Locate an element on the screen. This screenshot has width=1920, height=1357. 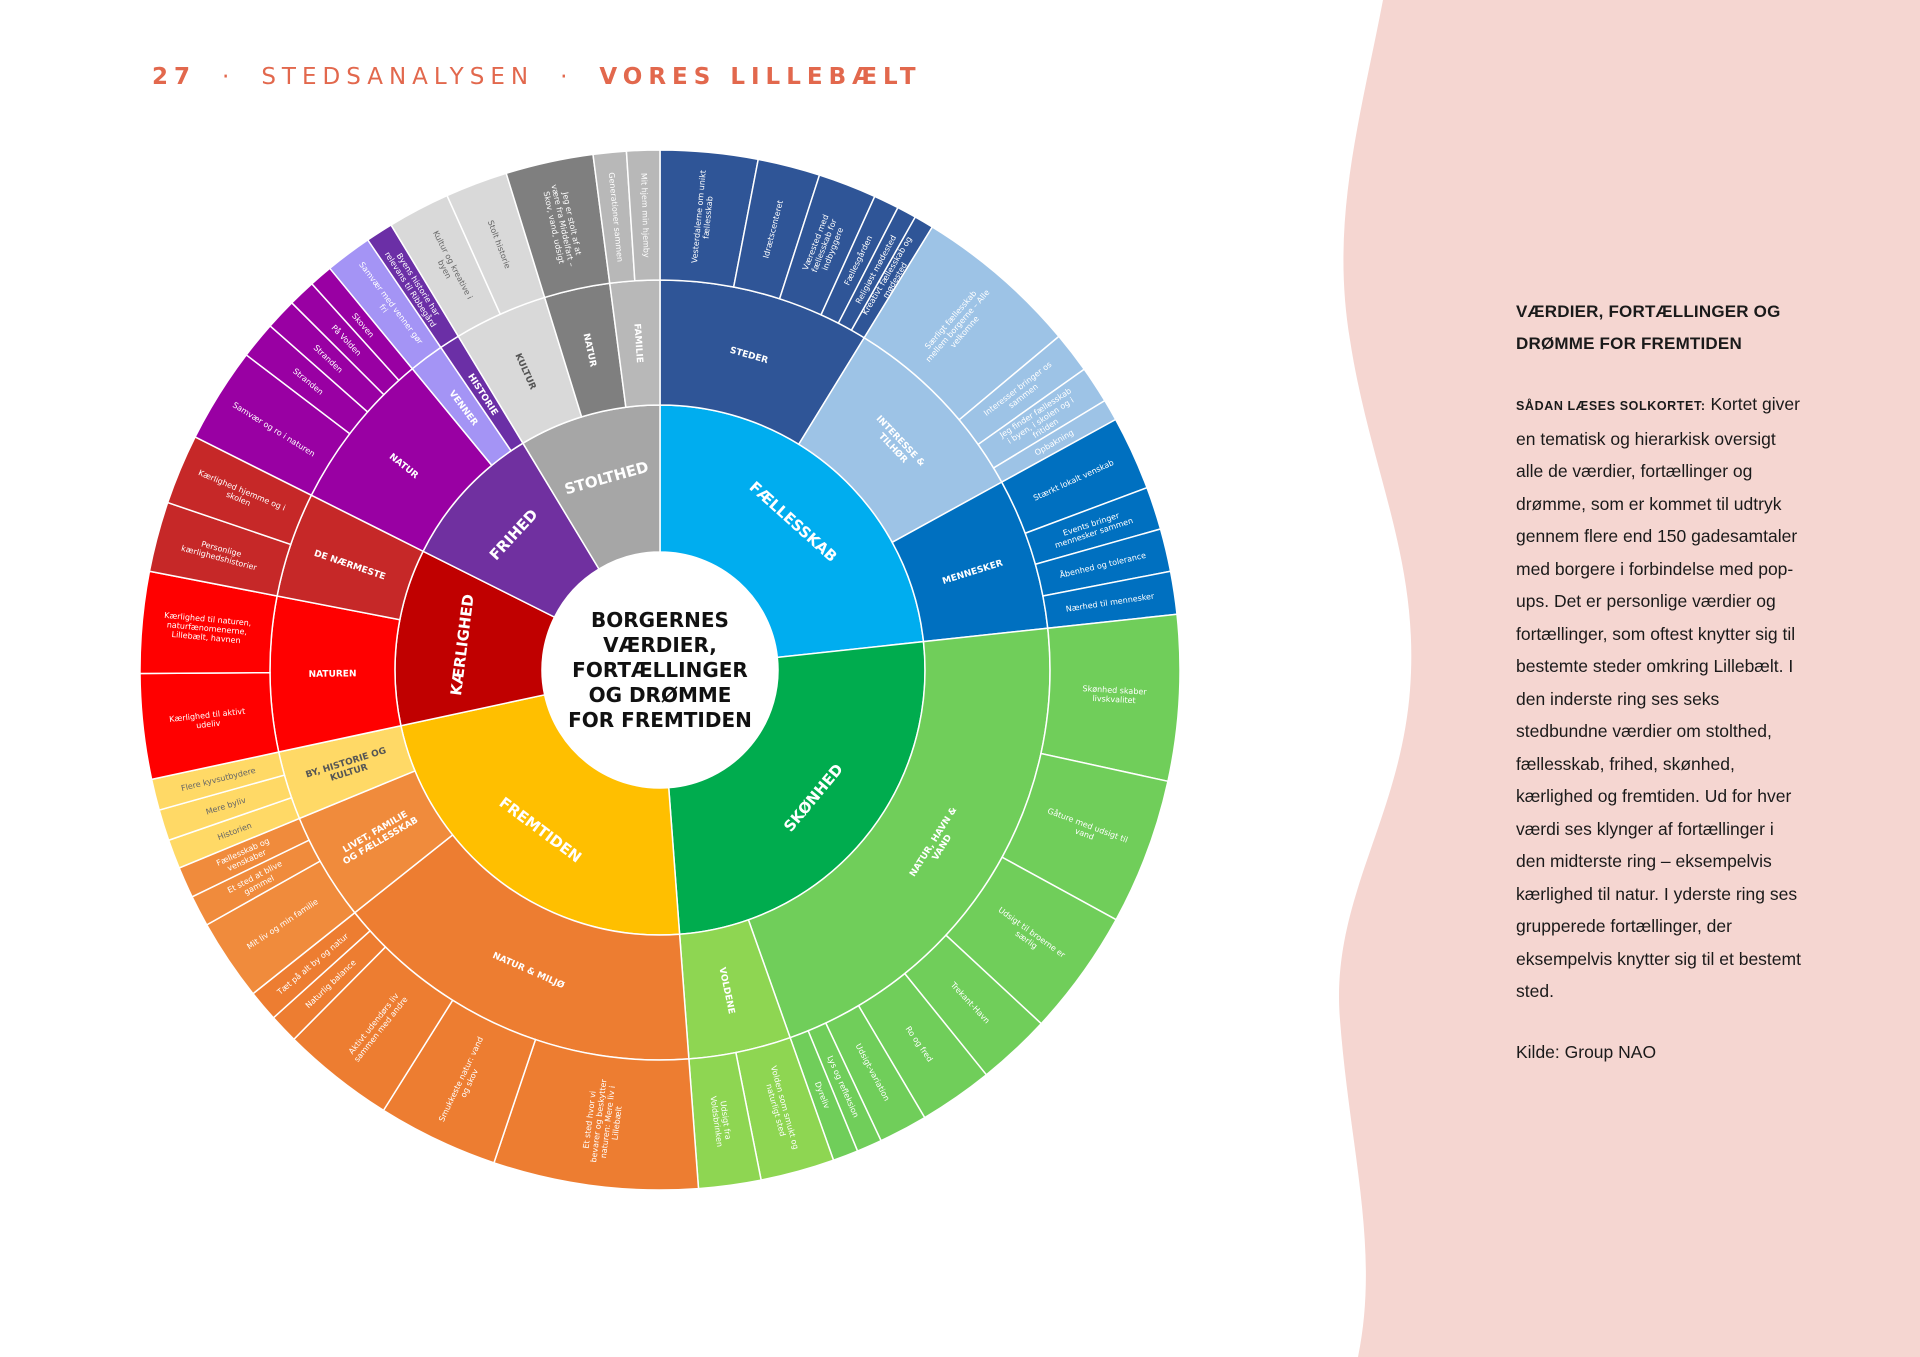
sidebar-source: Kilde: Group NAO is located at coordinates (1586, 1051).